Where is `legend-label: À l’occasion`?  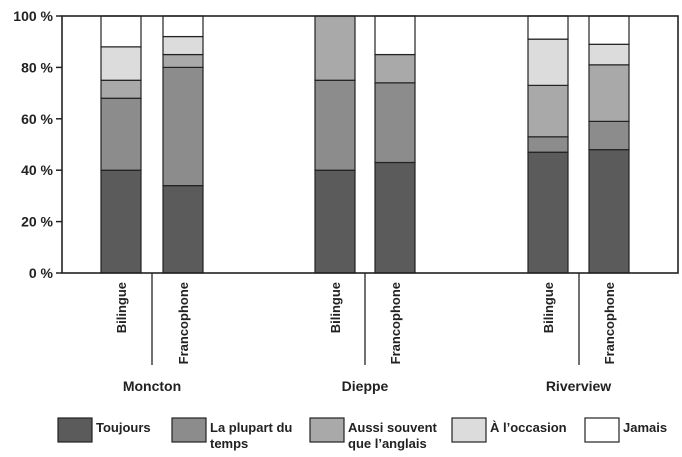
legend-label: À l’occasion is located at coordinates (528, 427).